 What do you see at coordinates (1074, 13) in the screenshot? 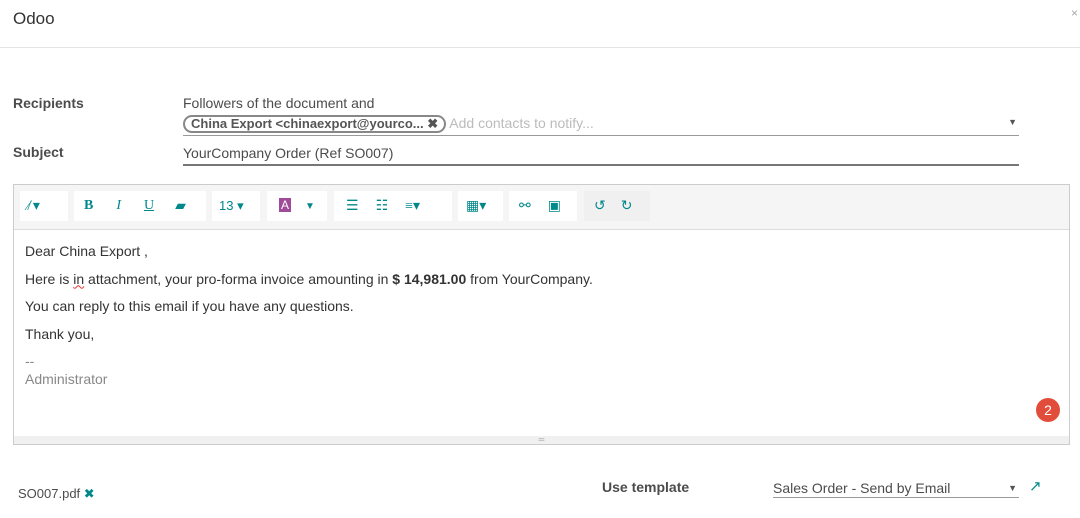
I see `close-icon: ×` at bounding box center [1074, 13].